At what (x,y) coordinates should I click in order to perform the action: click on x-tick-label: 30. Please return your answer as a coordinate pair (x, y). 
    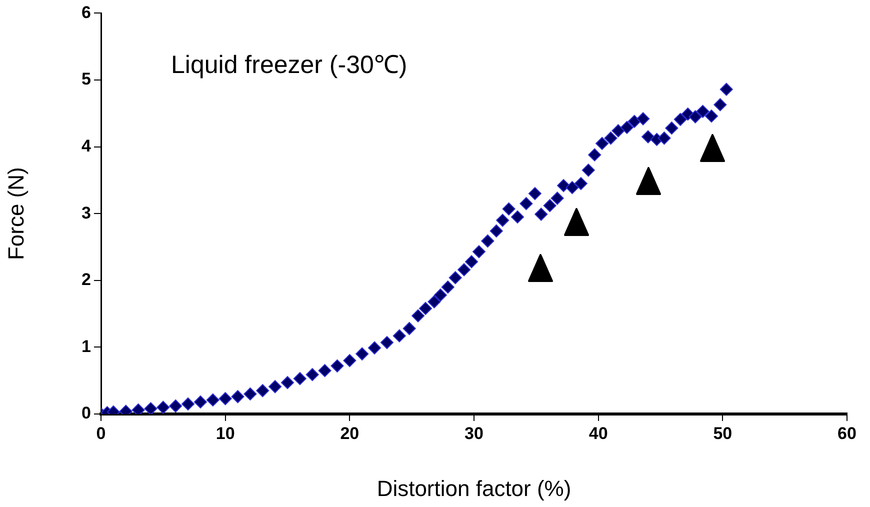
    Looking at the image, I should click on (474, 433).